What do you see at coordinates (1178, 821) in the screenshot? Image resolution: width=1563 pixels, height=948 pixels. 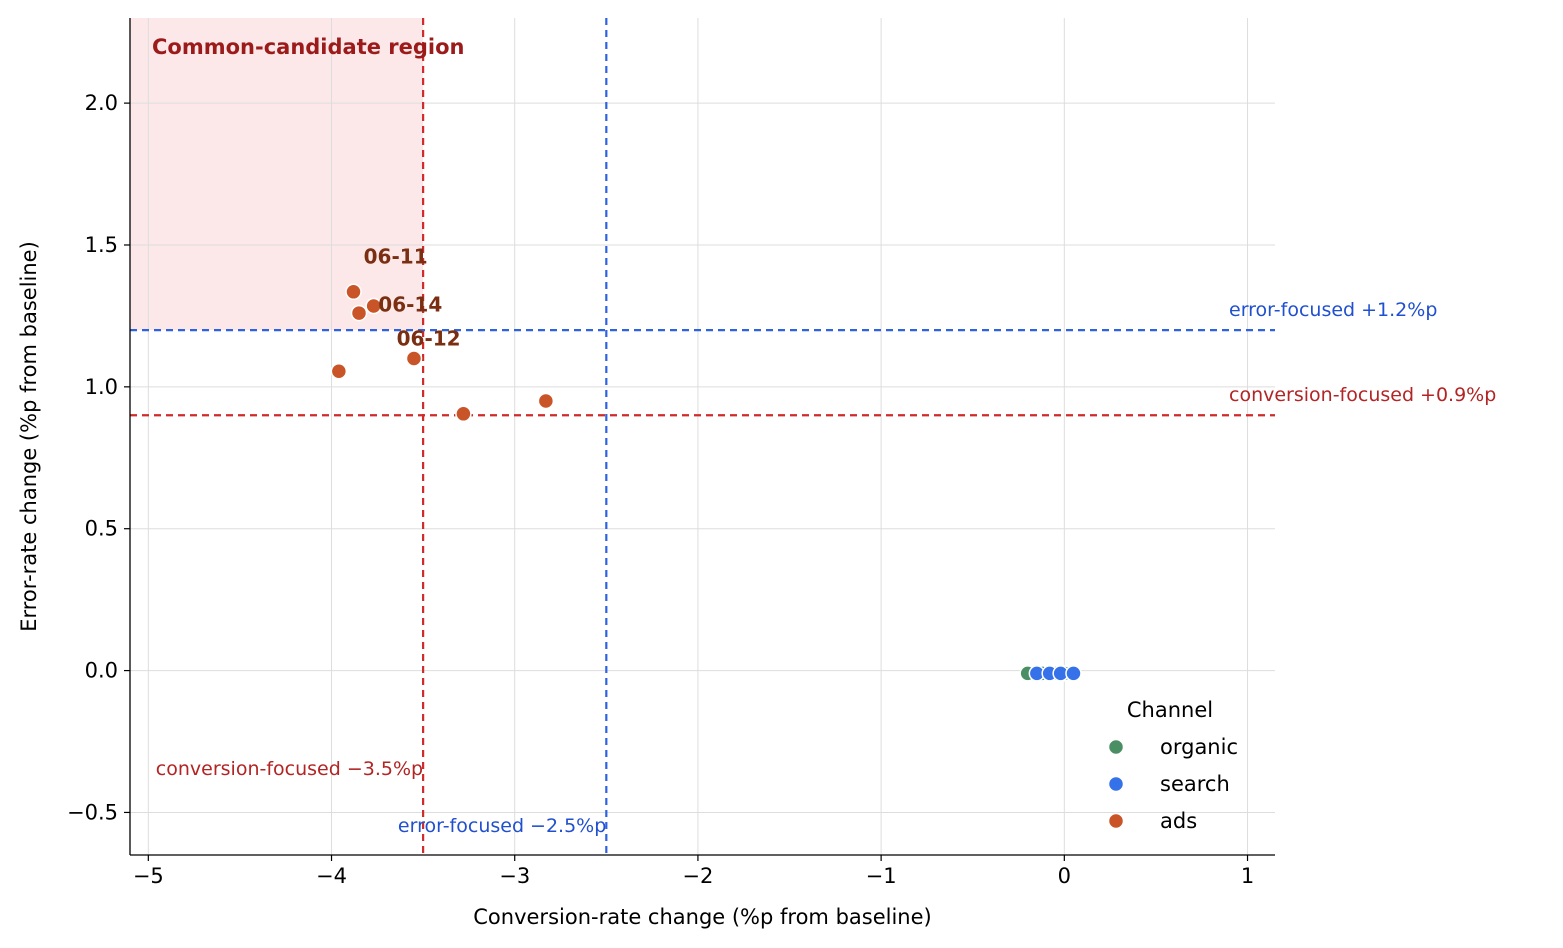 I see `legend-label: ads` at bounding box center [1178, 821].